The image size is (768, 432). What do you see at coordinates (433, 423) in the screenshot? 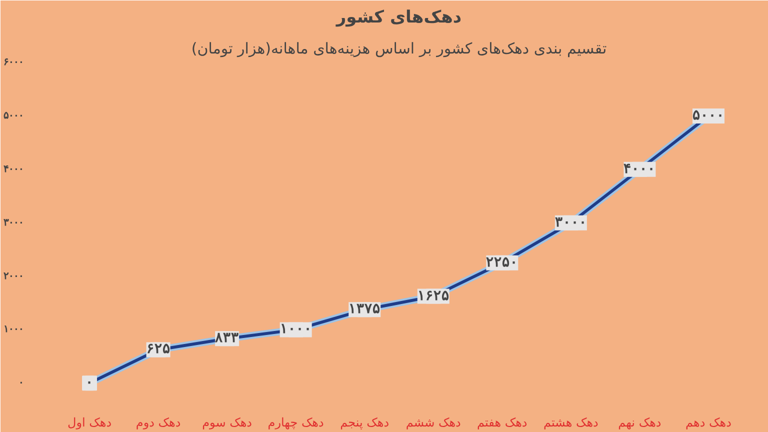
I see `x-tick-label: دهک ششم` at bounding box center [433, 423].